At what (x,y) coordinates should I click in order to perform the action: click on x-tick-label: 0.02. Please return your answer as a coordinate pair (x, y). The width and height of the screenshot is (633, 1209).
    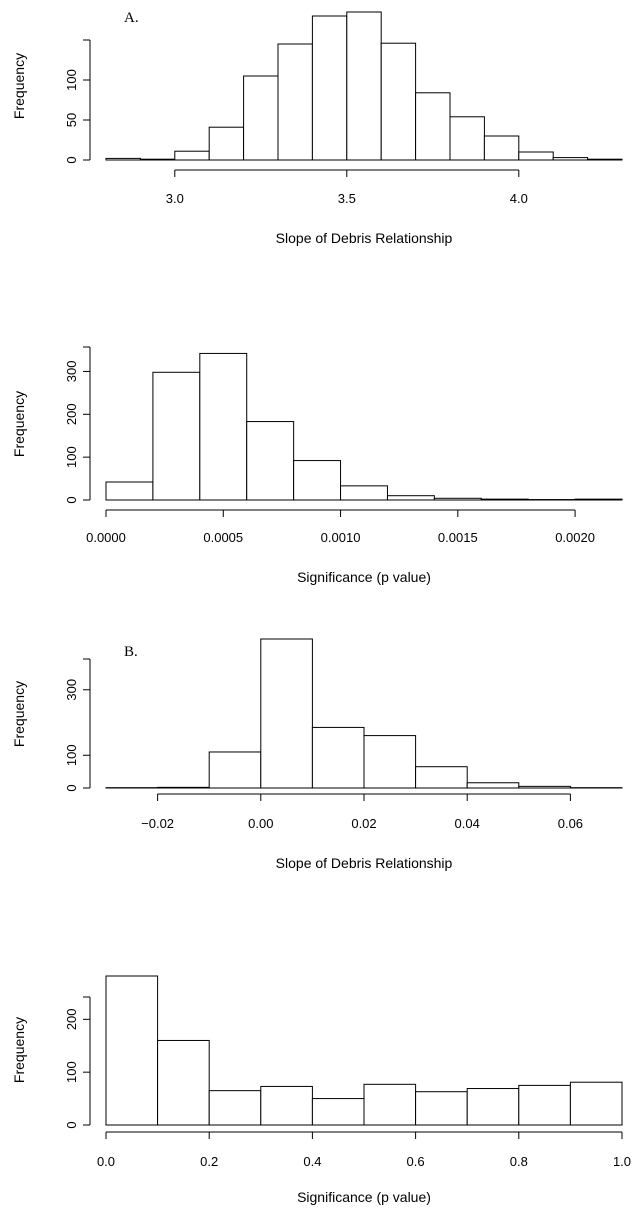
    Looking at the image, I should click on (363, 823).